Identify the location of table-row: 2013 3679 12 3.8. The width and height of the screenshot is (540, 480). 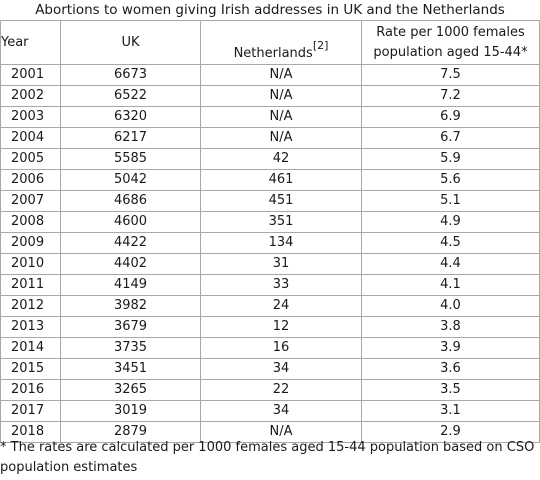
(270, 327).